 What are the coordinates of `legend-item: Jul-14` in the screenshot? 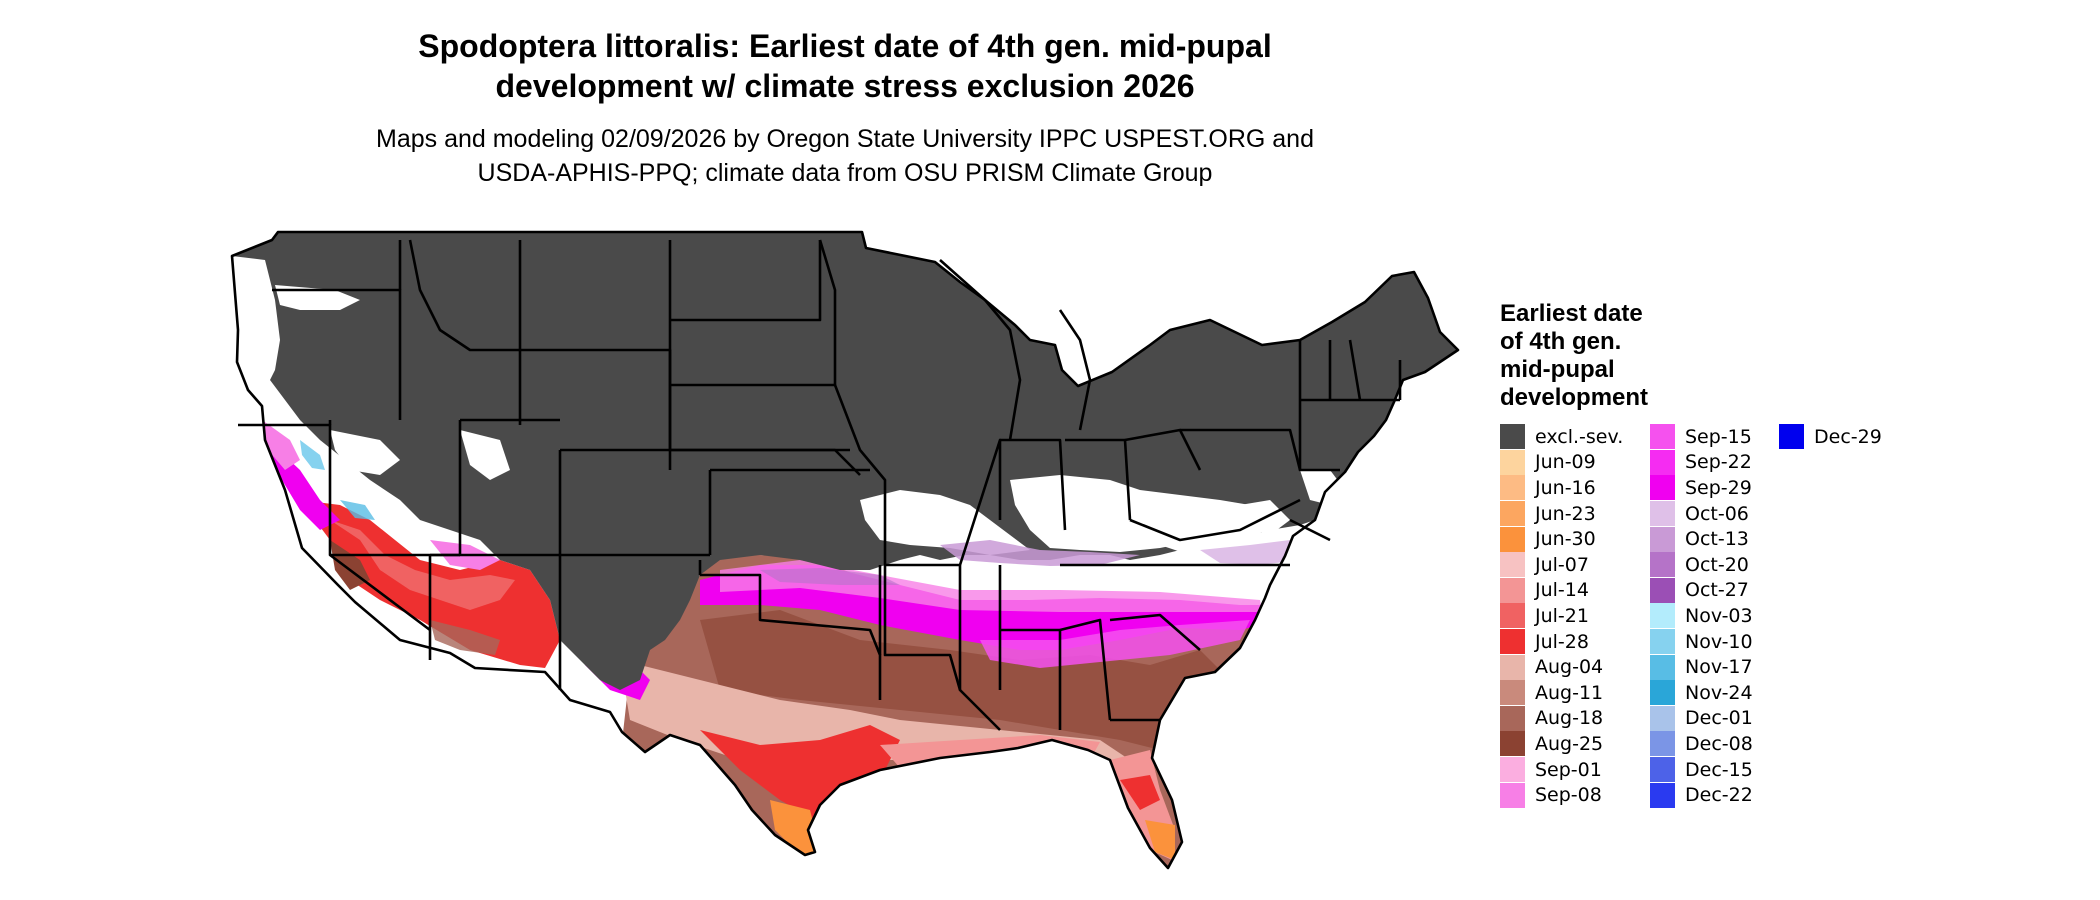 It's located at (1561, 590).